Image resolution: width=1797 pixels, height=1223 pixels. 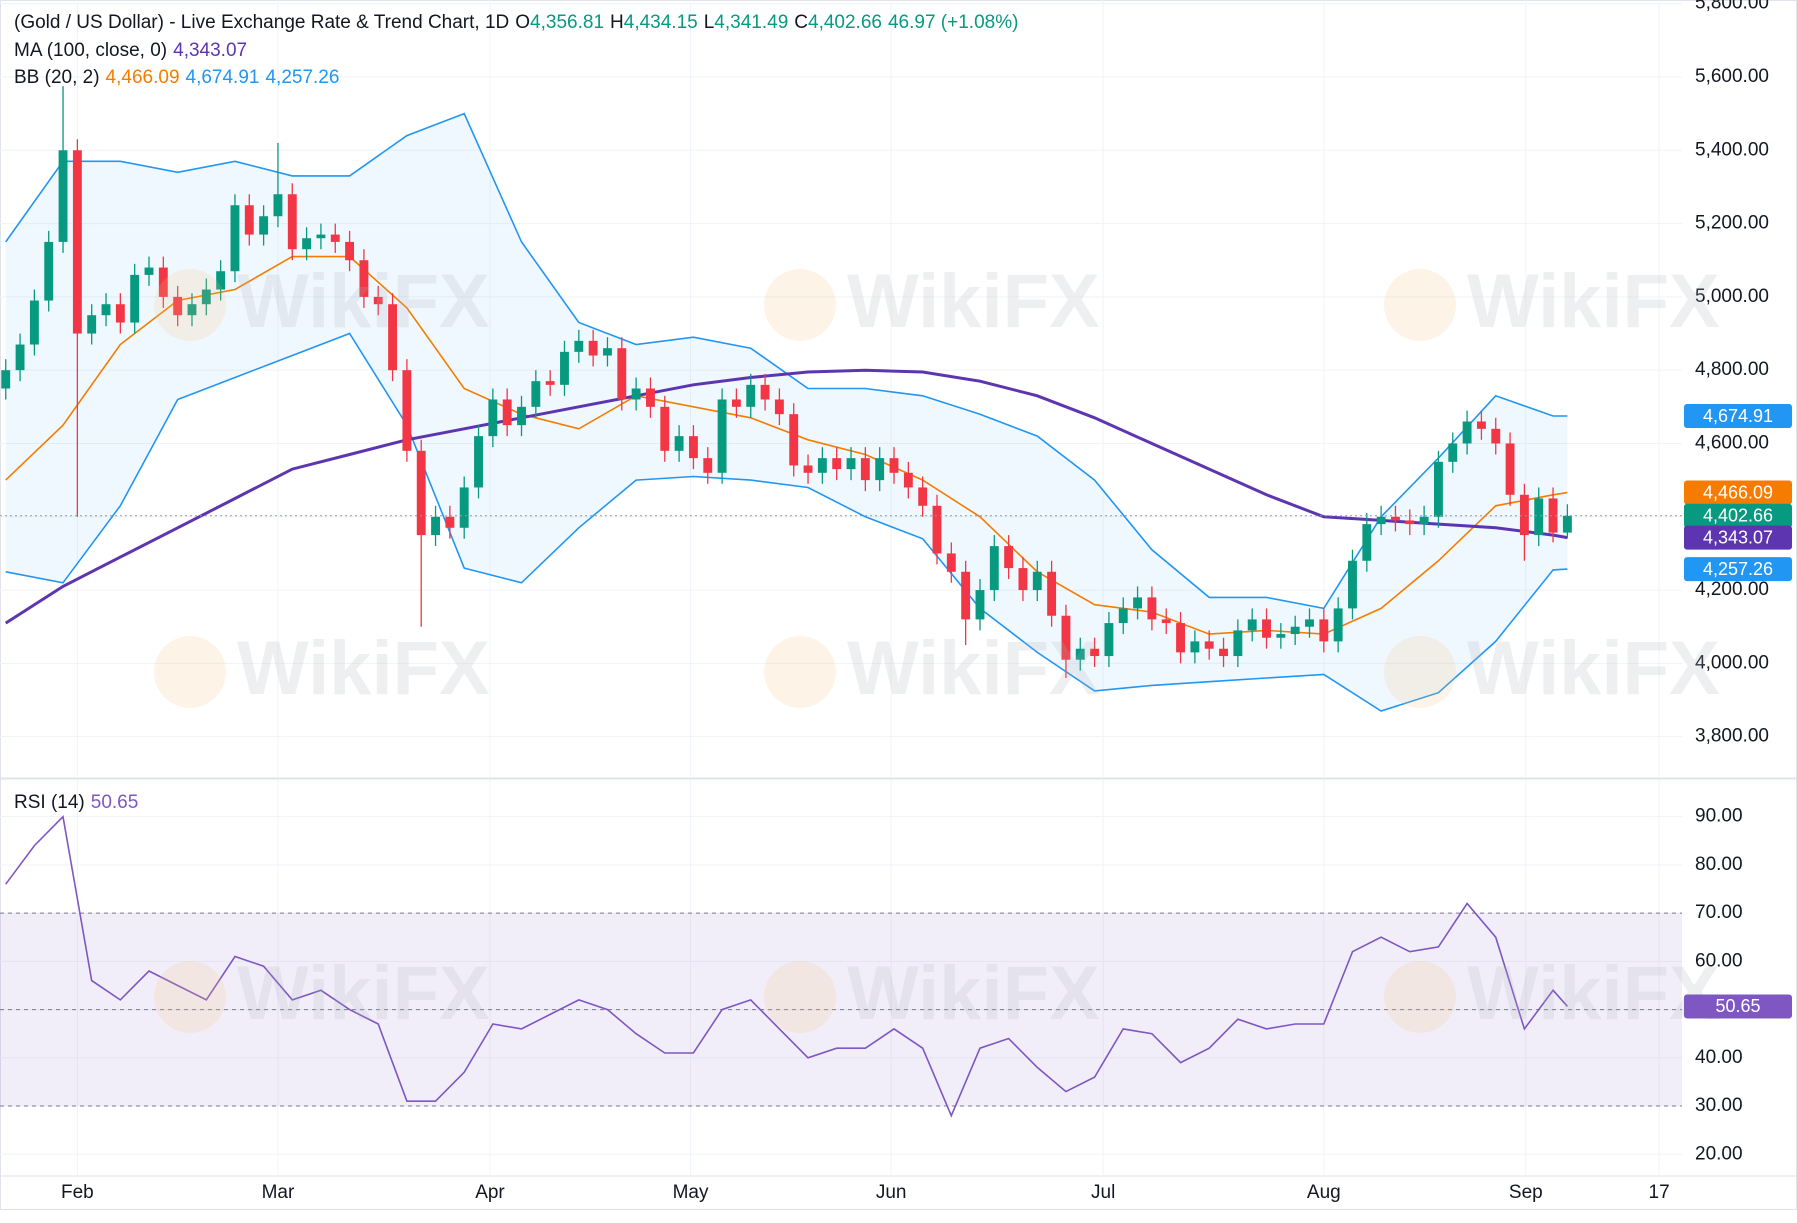 What do you see at coordinates (1103, 1192) in the screenshot?
I see `x-tick-label: Jul` at bounding box center [1103, 1192].